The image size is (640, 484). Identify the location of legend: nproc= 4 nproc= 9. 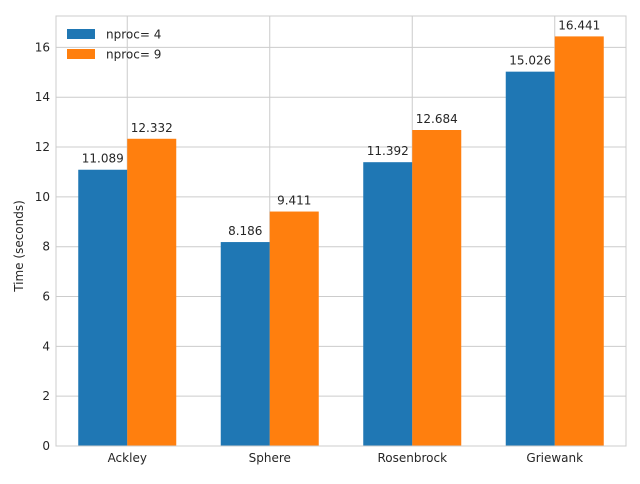
(114, 45).